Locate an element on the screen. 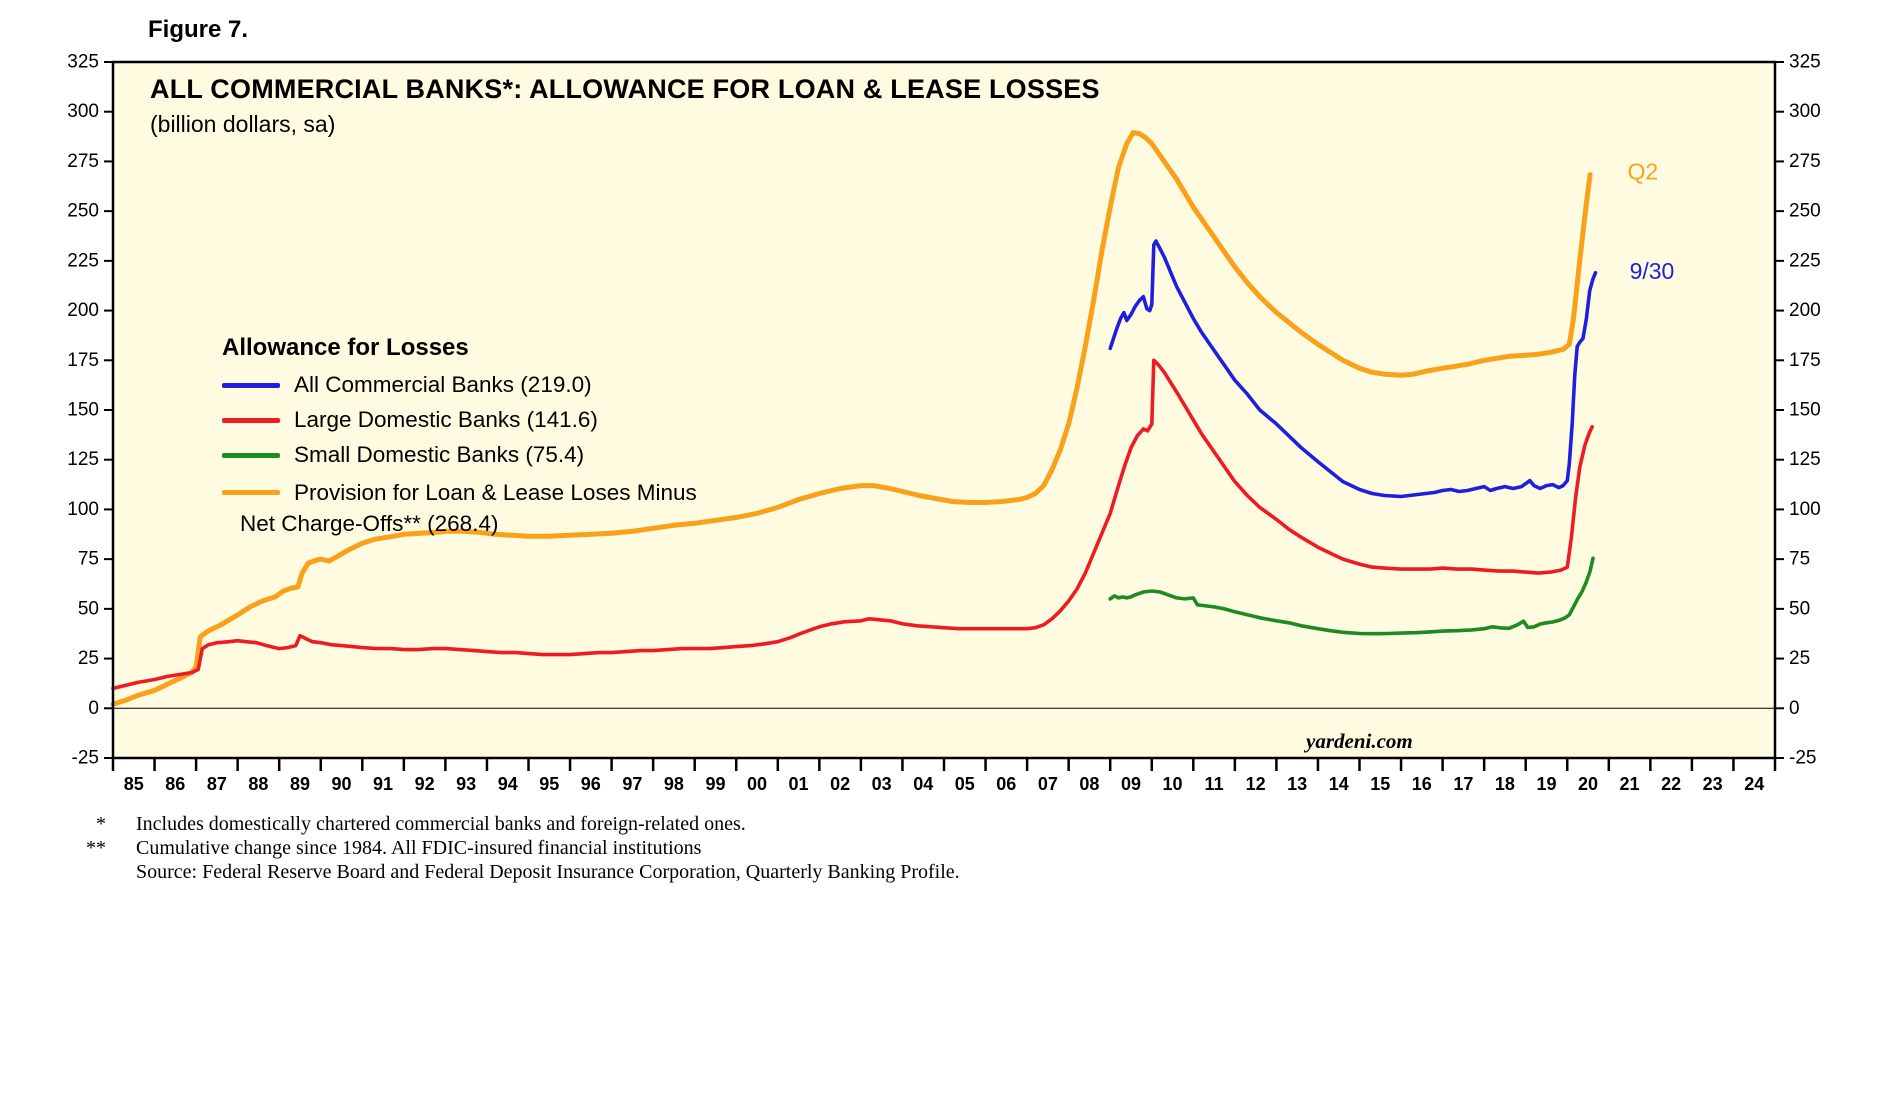 The image size is (1895, 1106). y-tick-label-left: 225 is located at coordinates (83, 260).